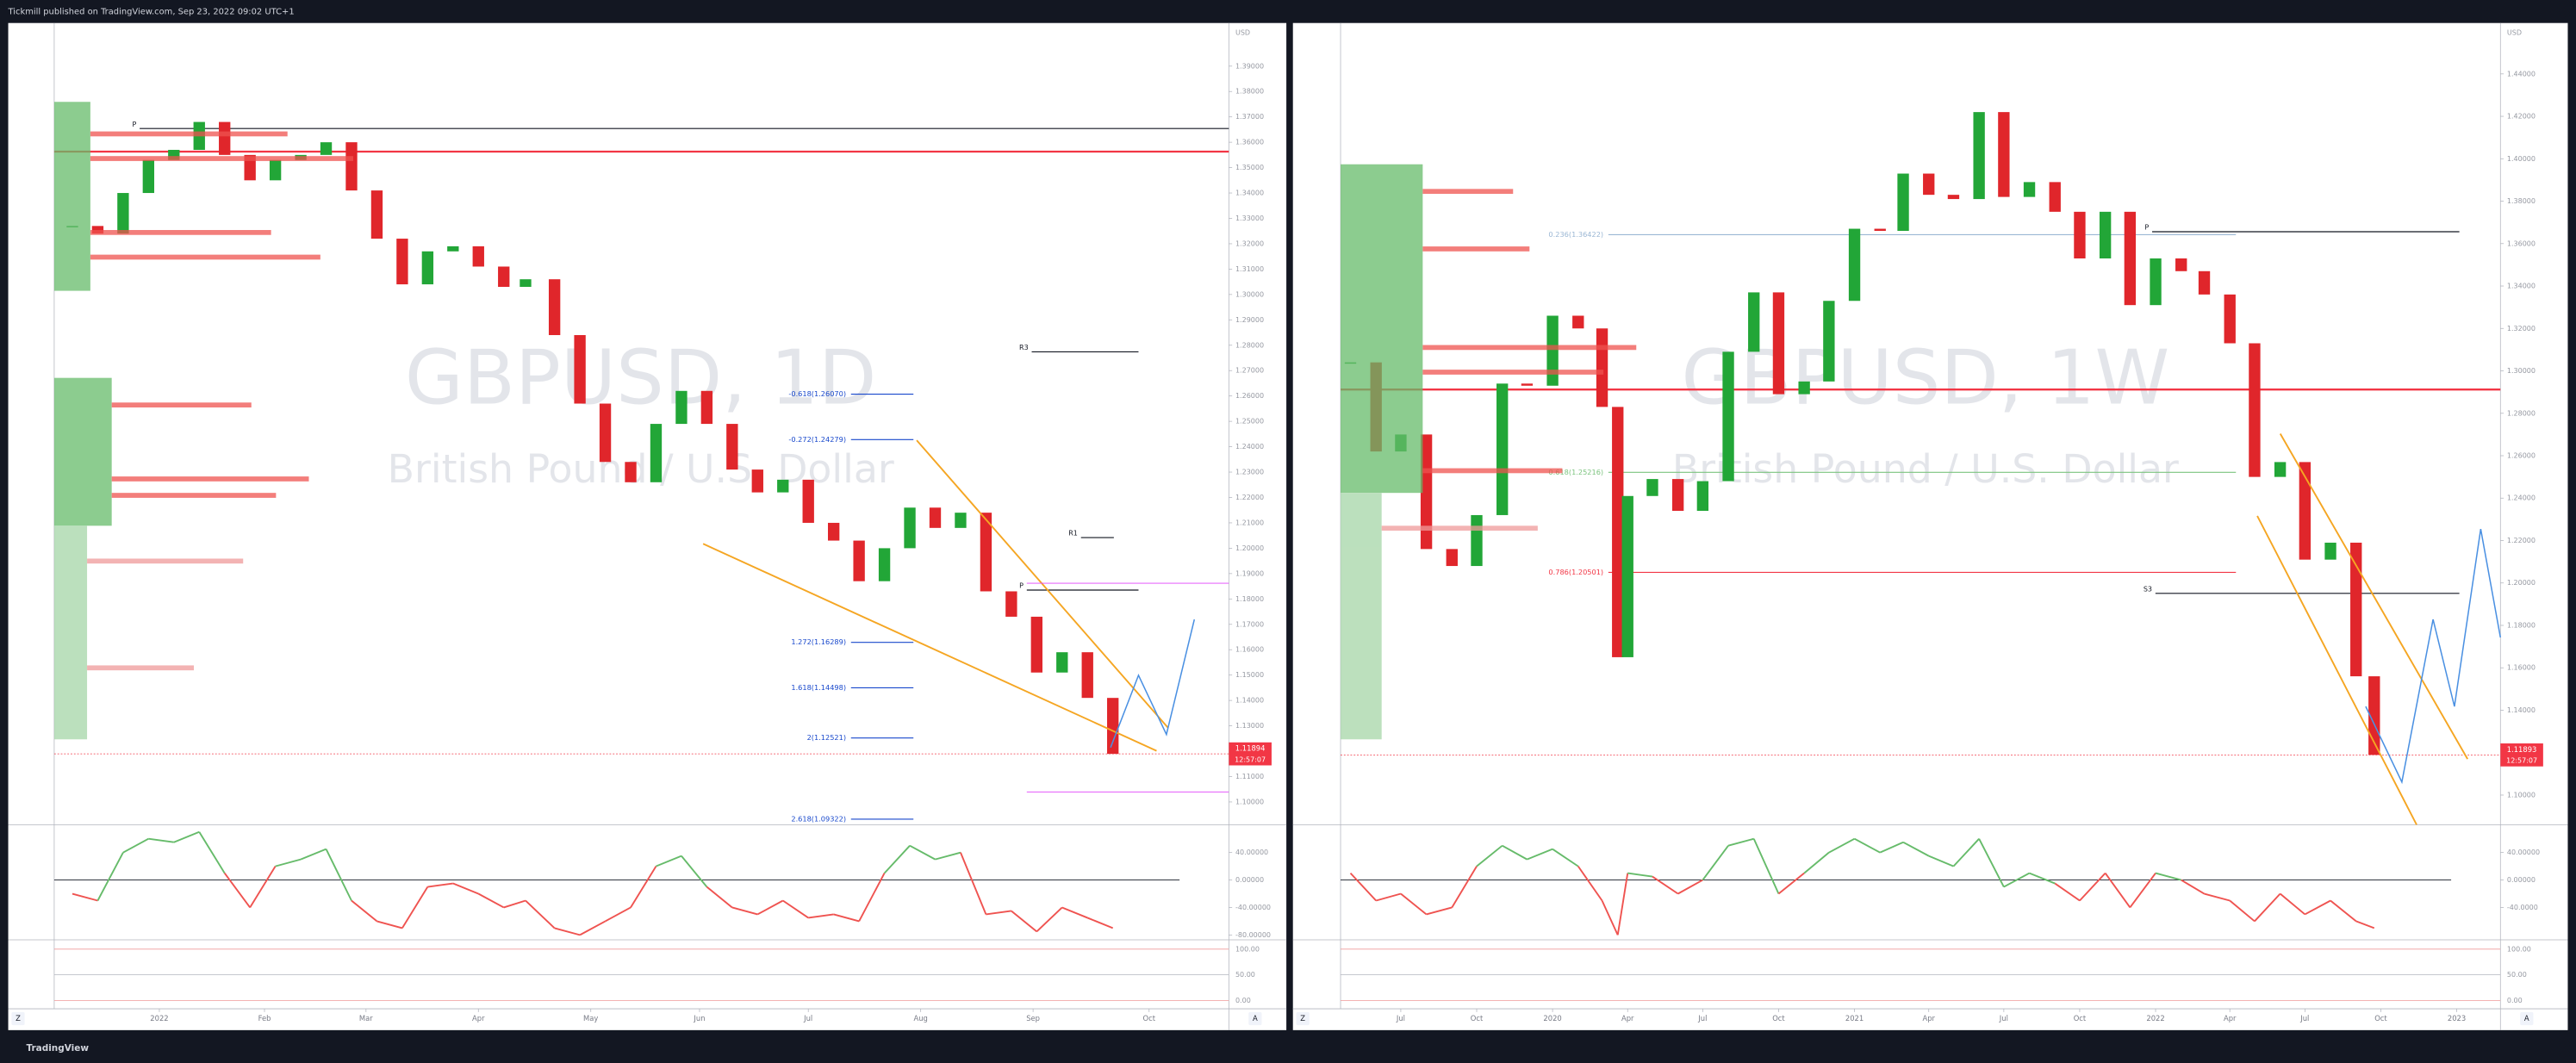 Image resolution: width=2576 pixels, height=1063 pixels. What do you see at coordinates (2522, 583) in the screenshot?
I see `y-tick-label: 1.20000` at bounding box center [2522, 583].